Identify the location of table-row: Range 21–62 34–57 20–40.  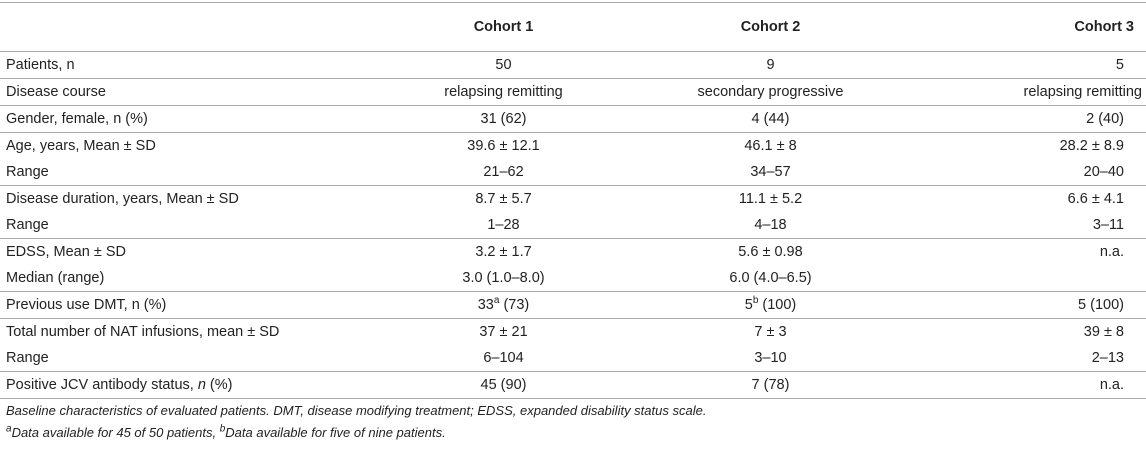
(573, 172).